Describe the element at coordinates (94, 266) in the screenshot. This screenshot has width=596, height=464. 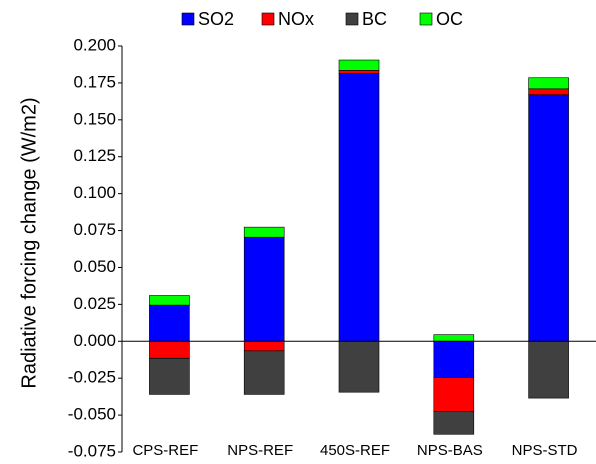
I see `y-tick-label: 0.050` at that location.